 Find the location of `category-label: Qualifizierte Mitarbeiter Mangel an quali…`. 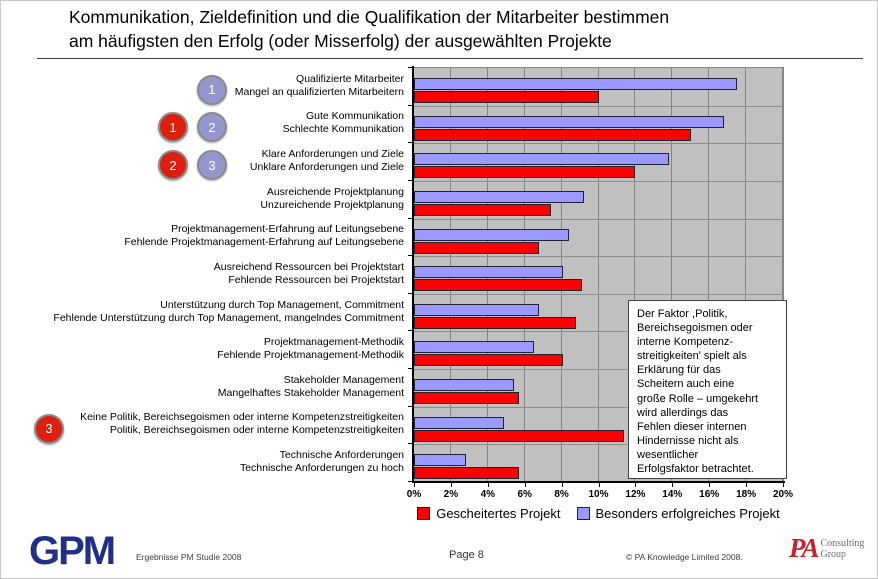

category-label: Qualifizierte Mitarbeiter Mangel an quali… is located at coordinates (205, 86).